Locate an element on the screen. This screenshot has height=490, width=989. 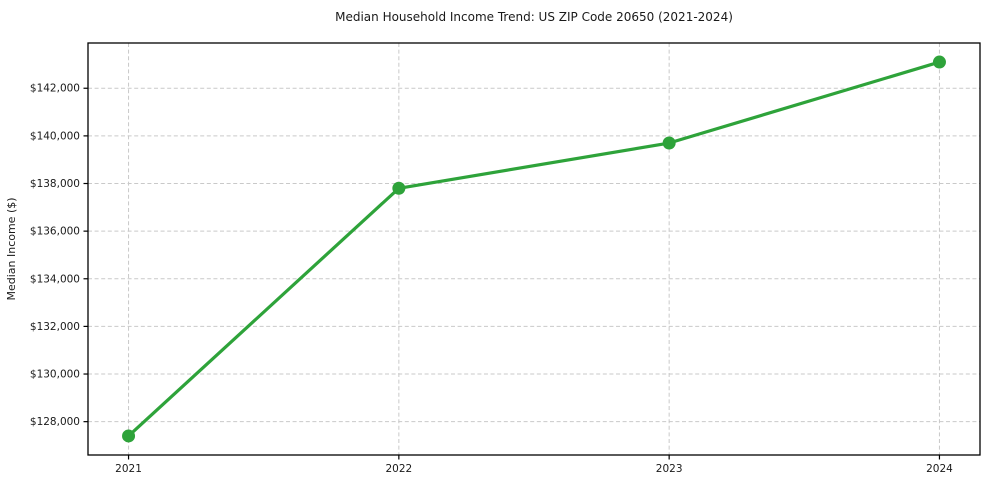
y-tick-label: $136,000 is located at coordinates (55, 232).